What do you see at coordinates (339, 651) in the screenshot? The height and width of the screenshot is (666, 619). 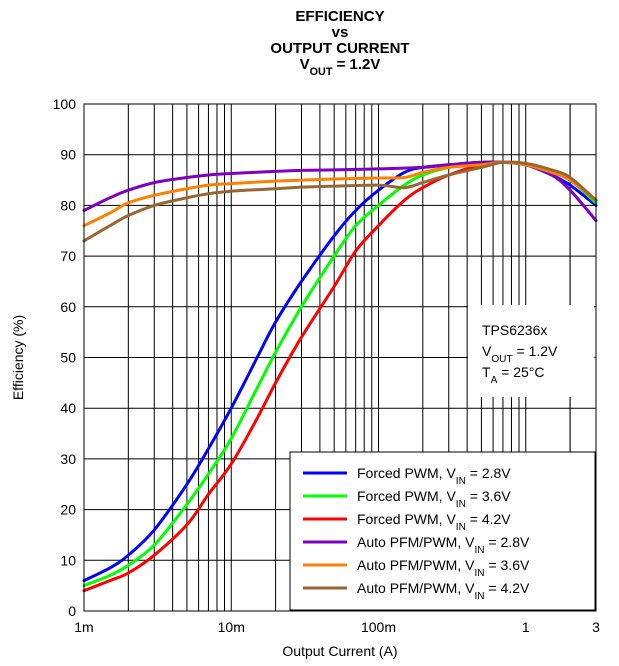 I see `x-axis-label: Output Current (A)` at bounding box center [339, 651].